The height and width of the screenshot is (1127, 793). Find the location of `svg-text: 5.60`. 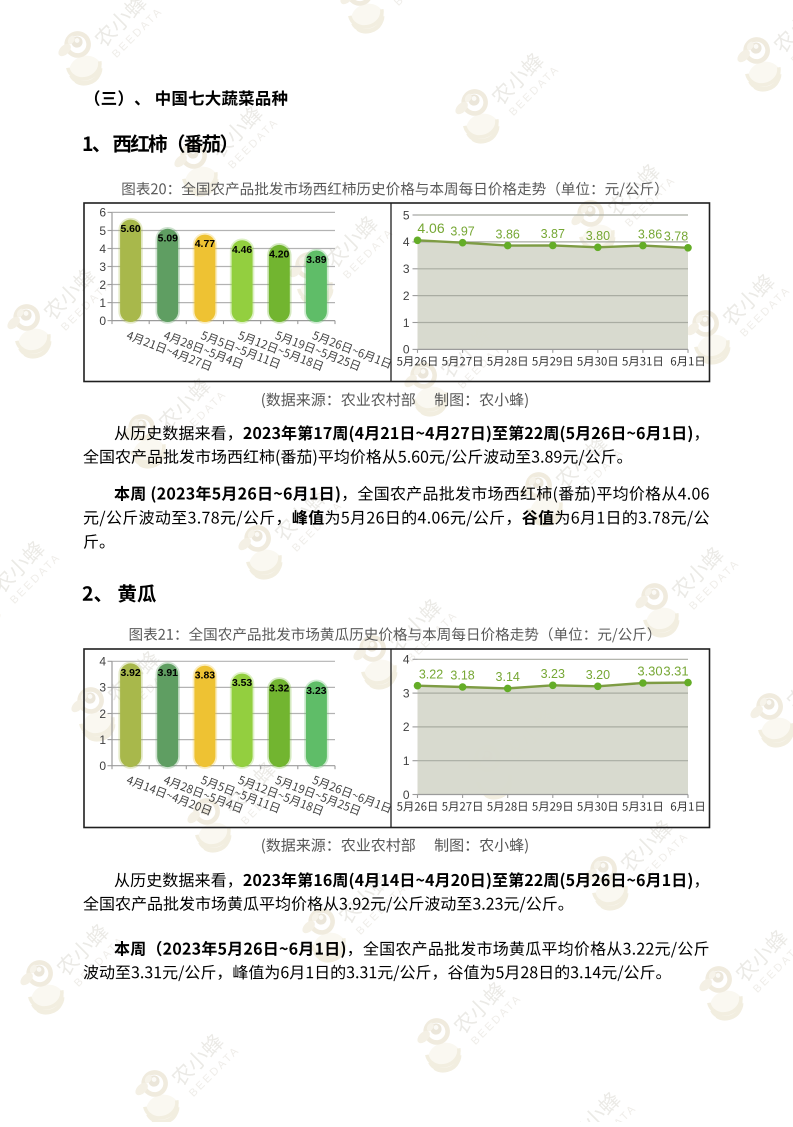

svg-text: 5.60 is located at coordinates (130, 229).